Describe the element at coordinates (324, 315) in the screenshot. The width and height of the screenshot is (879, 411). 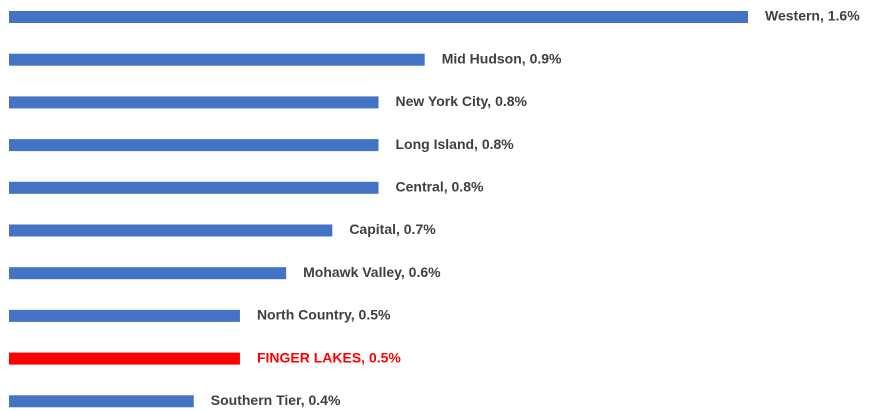
I see `bar-label: North Country, 0.5%` at that location.